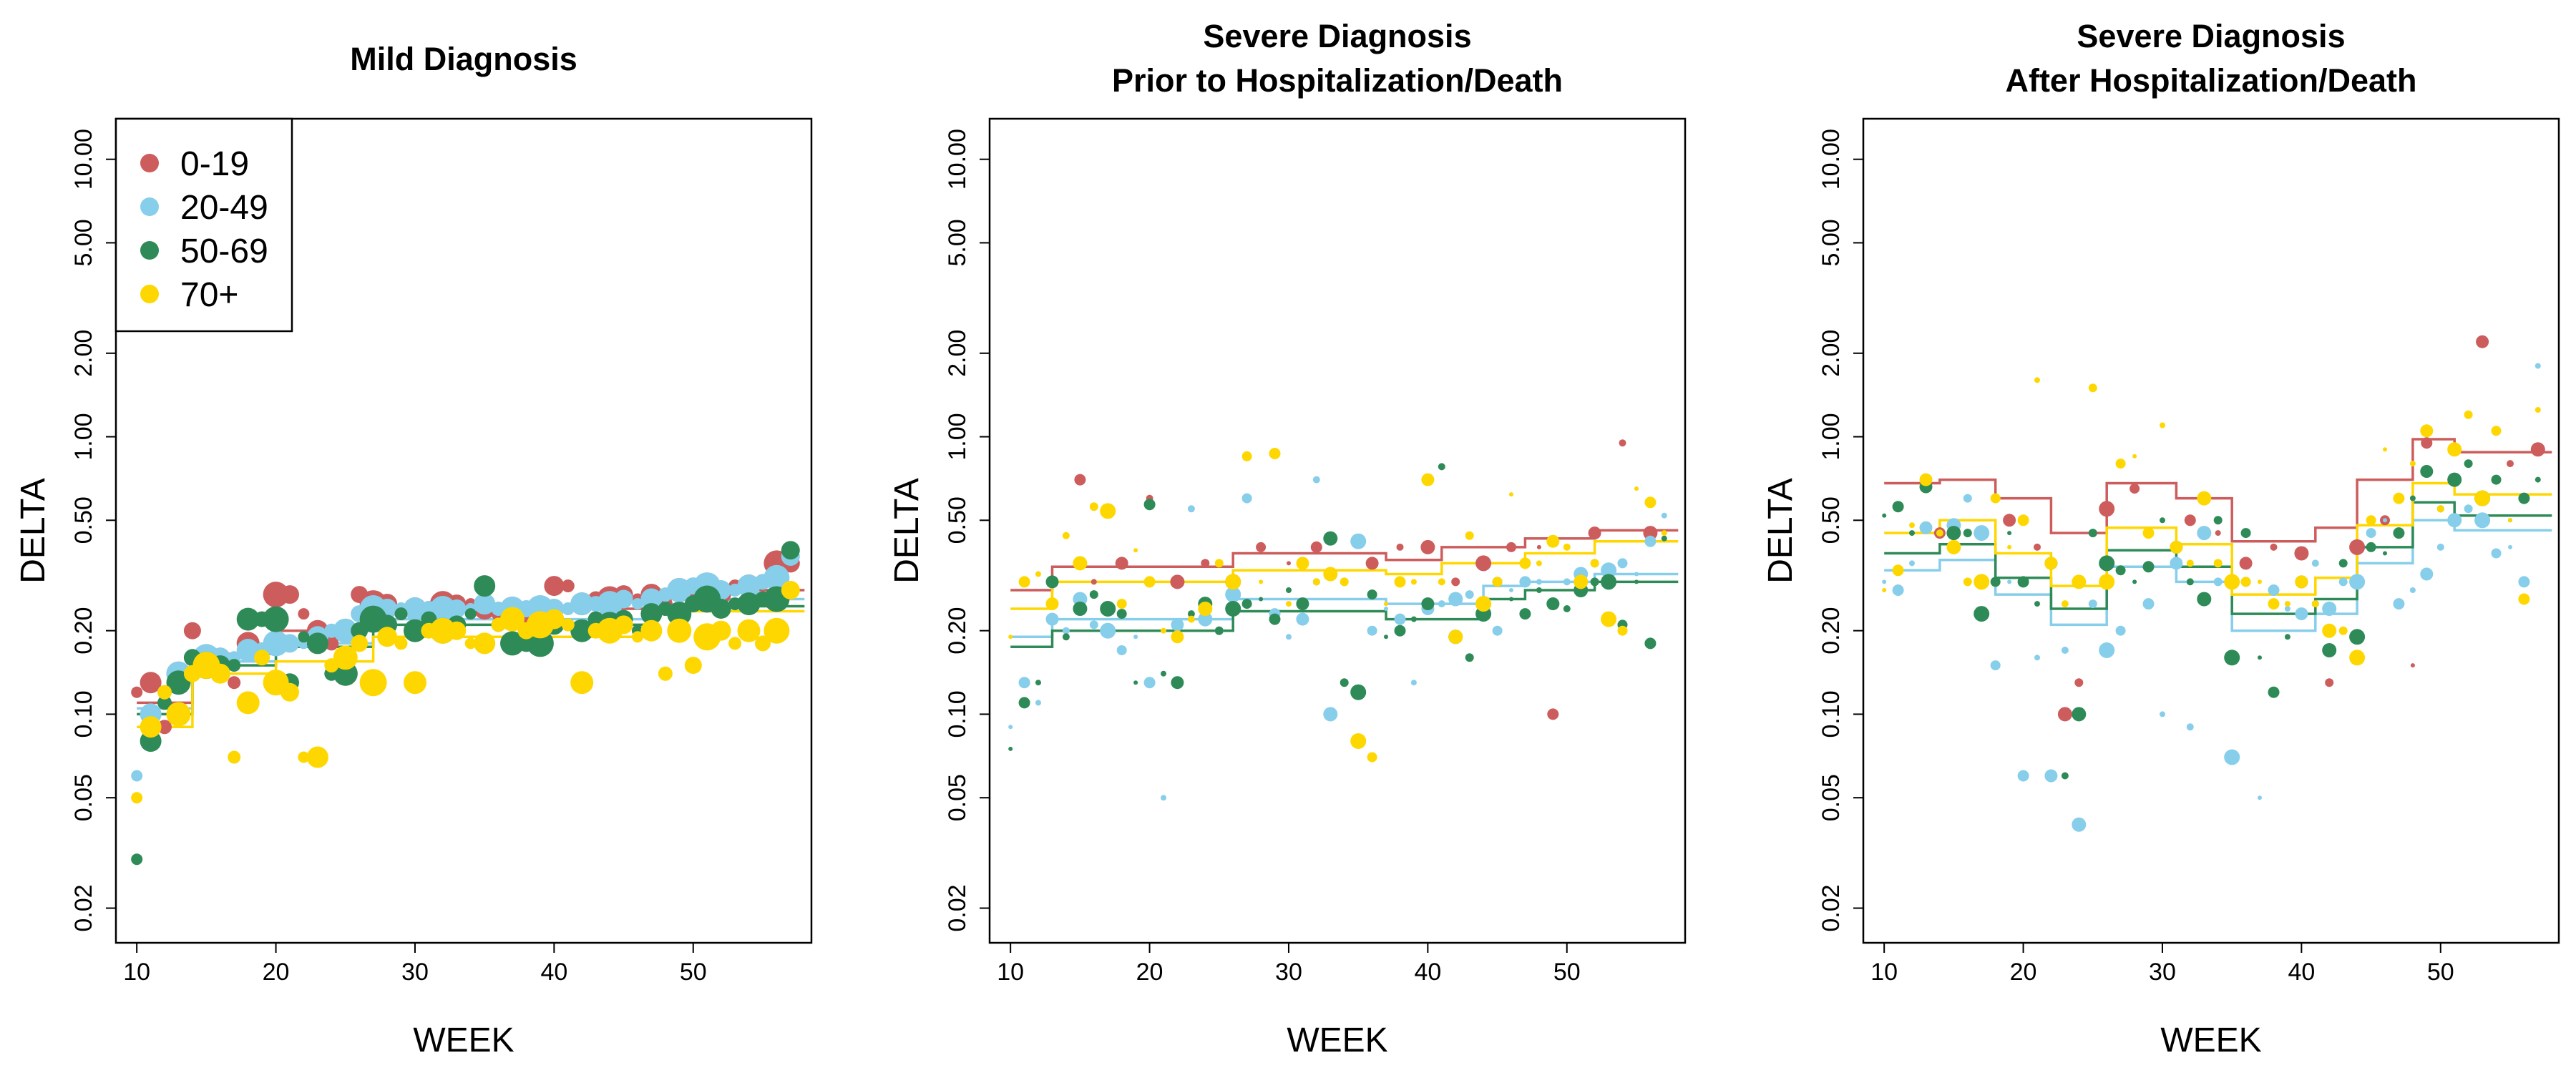 The height and width of the screenshot is (1073, 2576). Describe the element at coordinates (693, 972) in the screenshot. I see `x-tick-label: 50` at that location.